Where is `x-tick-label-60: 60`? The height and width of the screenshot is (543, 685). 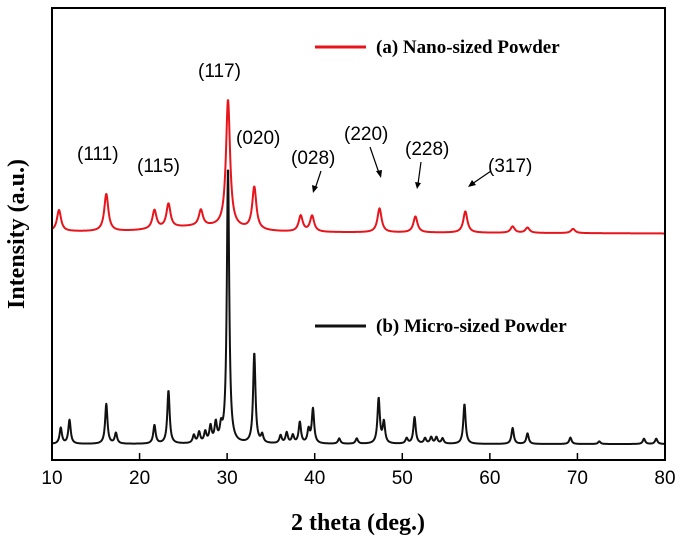
x-tick-label-60: 60 is located at coordinates (489, 478).